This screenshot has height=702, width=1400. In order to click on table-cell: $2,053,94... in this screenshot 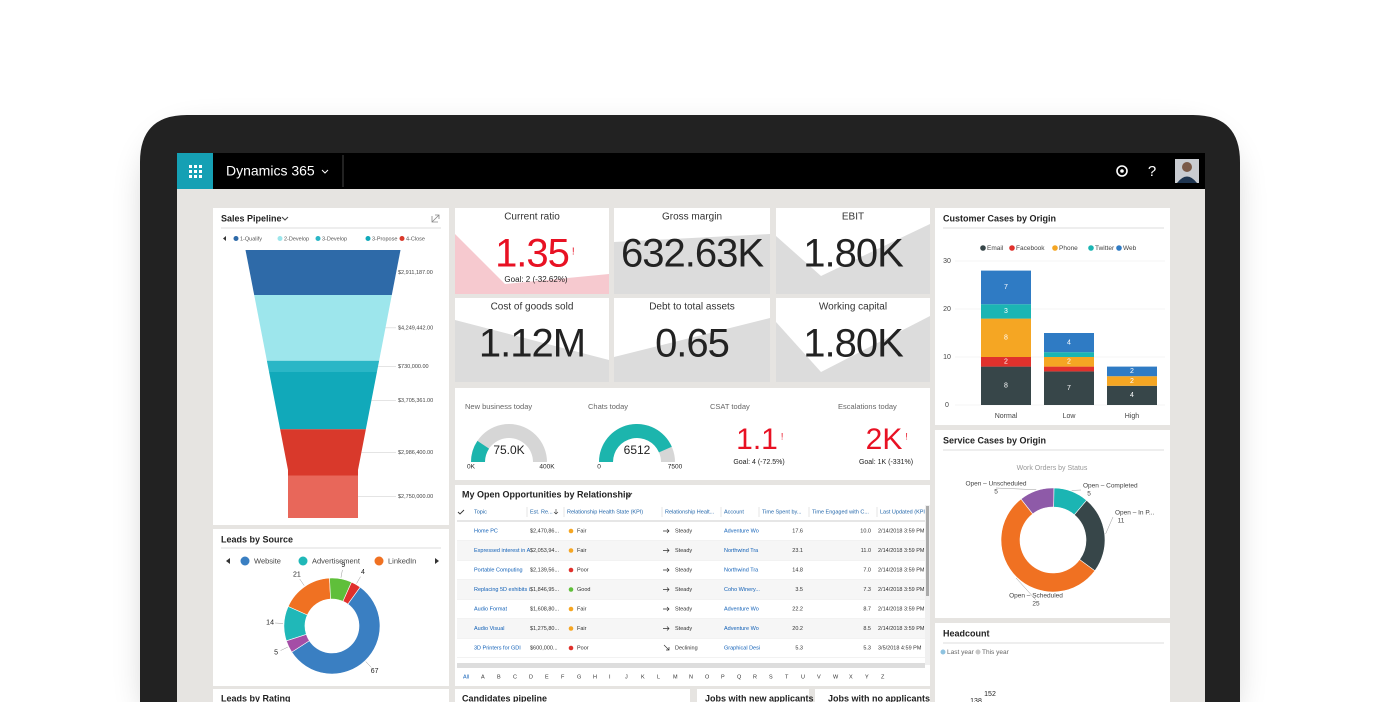, I will do `click(545, 551)`.